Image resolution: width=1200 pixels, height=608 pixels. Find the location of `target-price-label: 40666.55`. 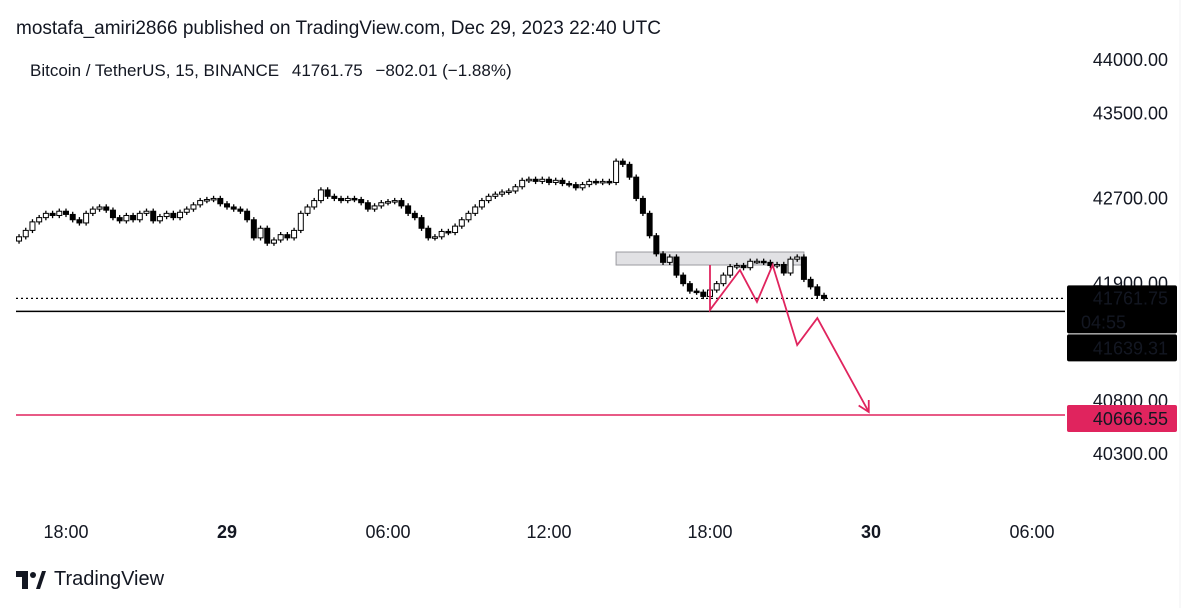

target-price-label: 40666.55 is located at coordinates (1130, 419).